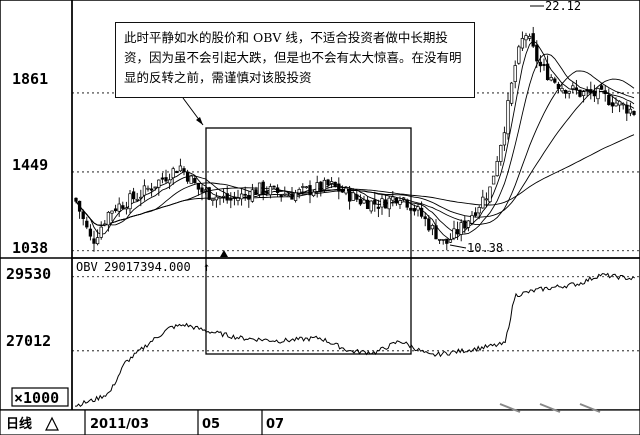  What do you see at coordinates (37, 336) in the screenshot?
I see `obv-y-axis: 29530 27012 ×1000` at bounding box center [37, 336].